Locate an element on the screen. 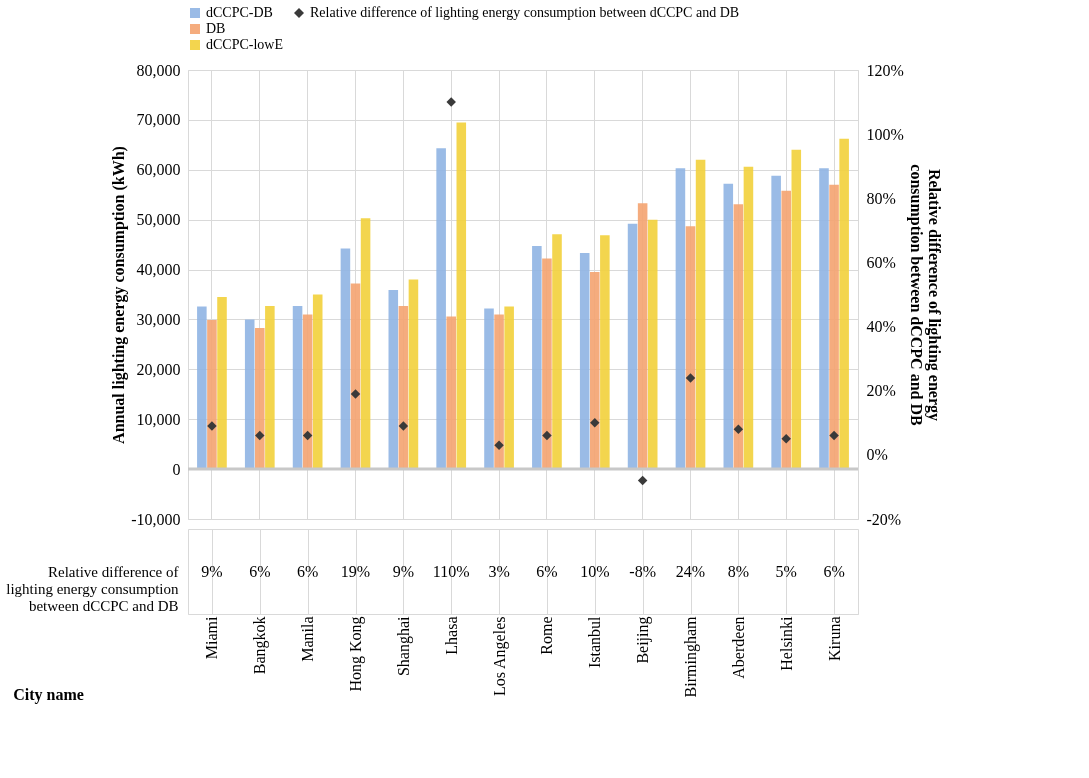  y-tick-label: 60,000 is located at coordinates (158, 170).